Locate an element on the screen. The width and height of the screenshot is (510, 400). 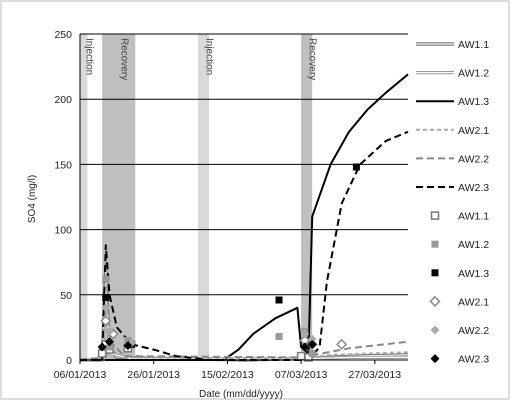
band-label-2: Injection is located at coordinates (208, 56).